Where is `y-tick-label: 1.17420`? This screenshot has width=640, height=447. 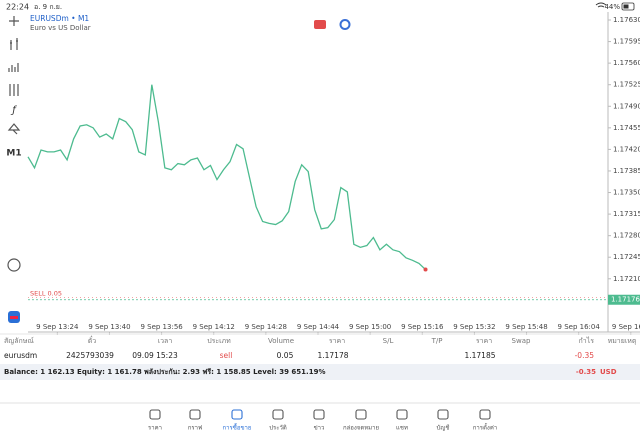
y-tick-label: 1.17420 is located at coordinates (626, 149).